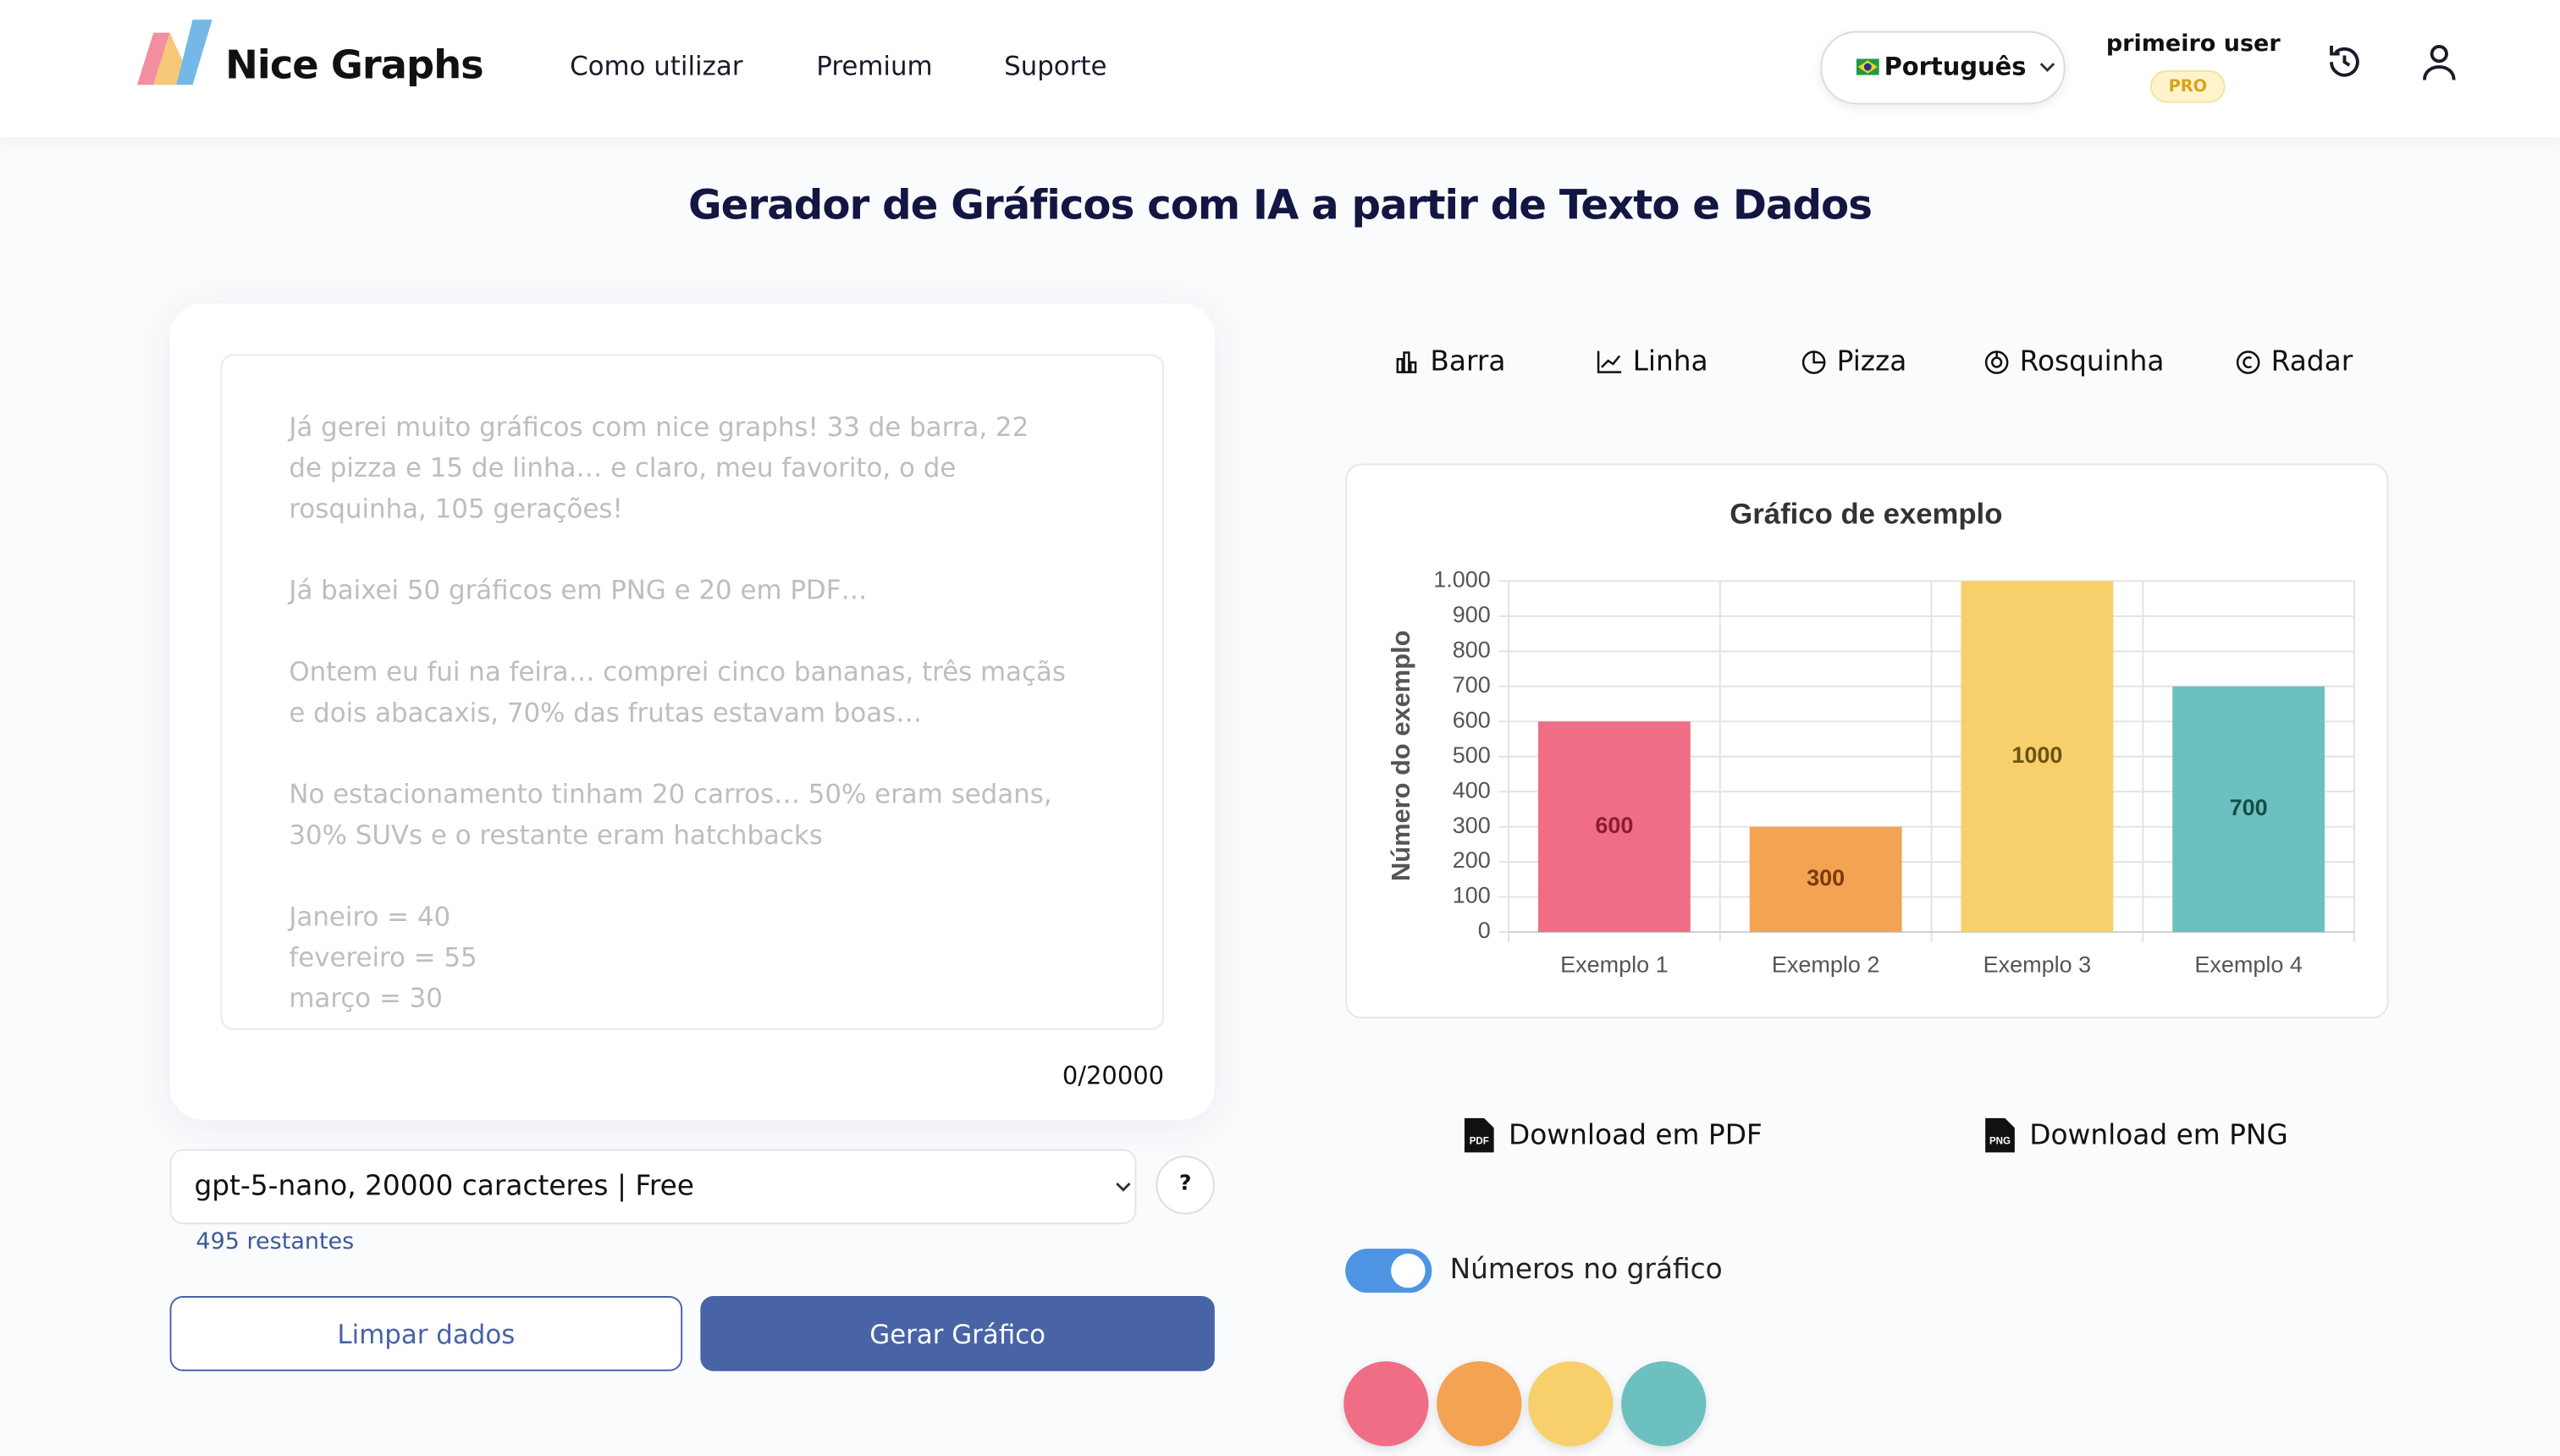 The width and height of the screenshot is (2560, 1456). What do you see at coordinates (1955, 67) in the screenshot?
I see `language: Português` at bounding box center [1955, 67].